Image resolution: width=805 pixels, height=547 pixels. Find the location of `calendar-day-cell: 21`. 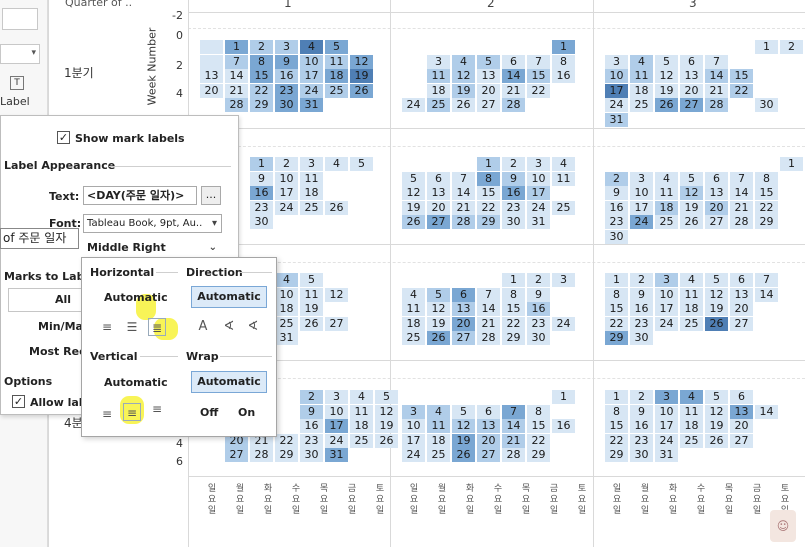

calendar-day-cell: 21 is located at coordinates (463, 207).